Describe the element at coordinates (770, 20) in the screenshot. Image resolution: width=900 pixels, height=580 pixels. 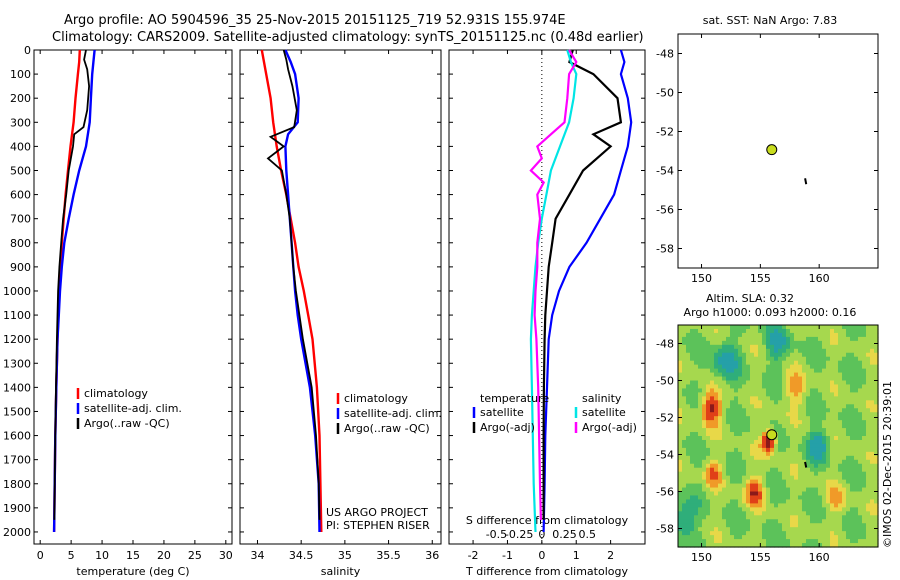
I see `map-title: sat. SST: NaN Argo: 7.83` at that location.